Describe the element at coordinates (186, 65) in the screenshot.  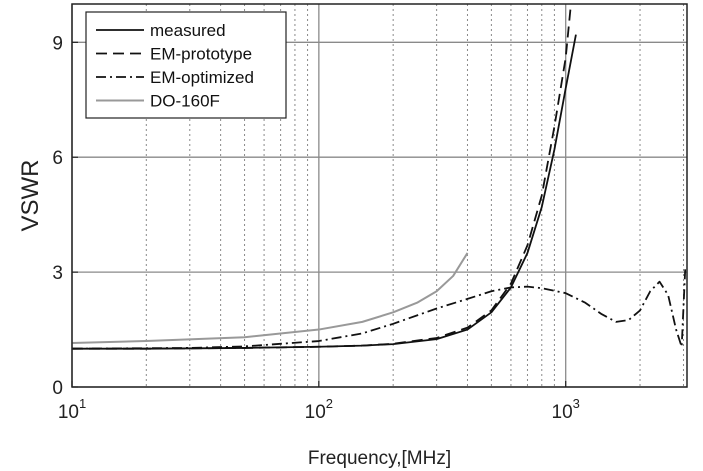
I see `legend: measured EM-prototype EM-optimized DO-160F` at that location.